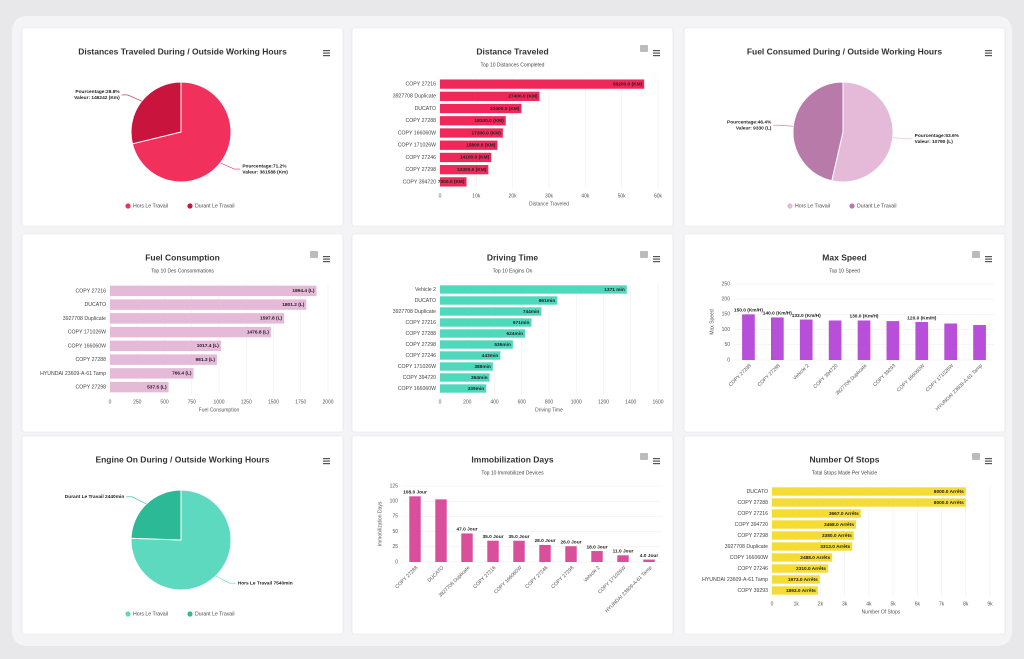 The width and height of the screenshot is (1024, 659). What do you see at coordinates (753, 591) in the screenshot?
I see `y-tick-label: COPY 39293` at bounding box center [753, 591].